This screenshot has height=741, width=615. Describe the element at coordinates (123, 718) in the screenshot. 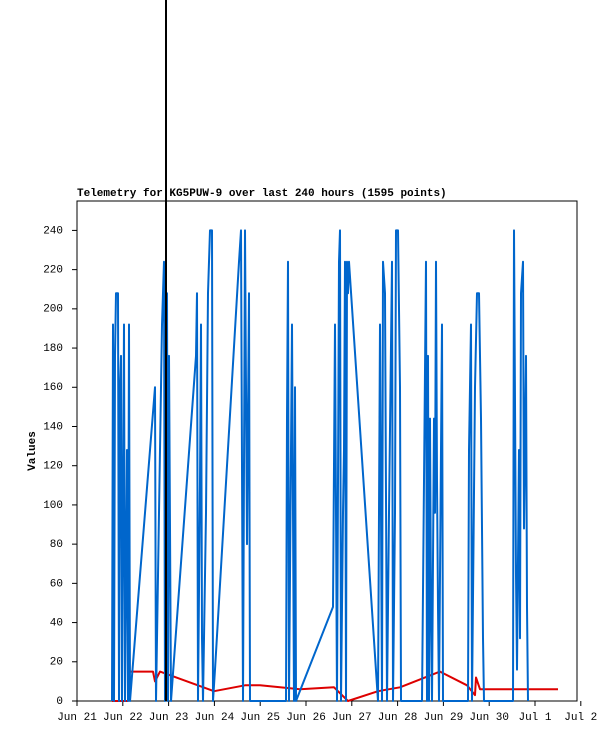

I see `x-tick-label: Jun 22` at that location.